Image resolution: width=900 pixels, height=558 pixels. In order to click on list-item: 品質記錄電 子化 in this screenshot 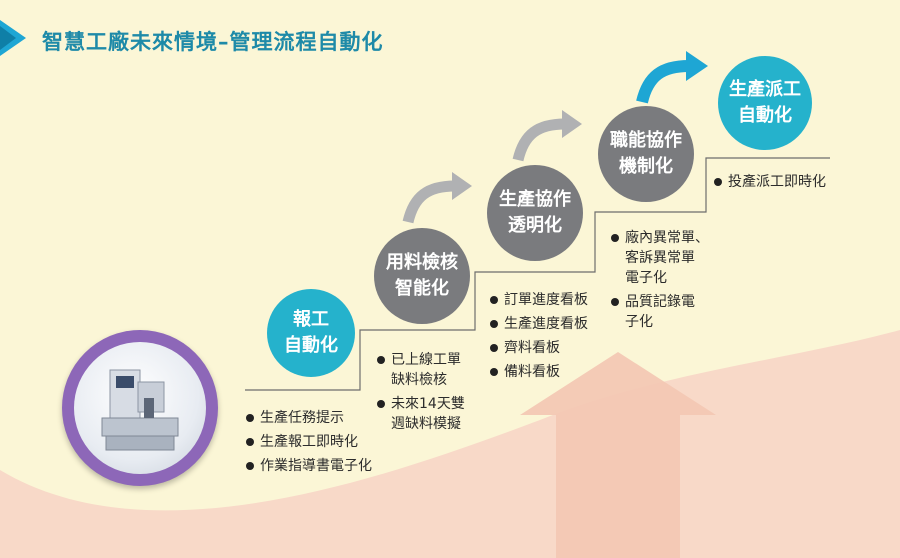, I will do `click(660, 312)`.